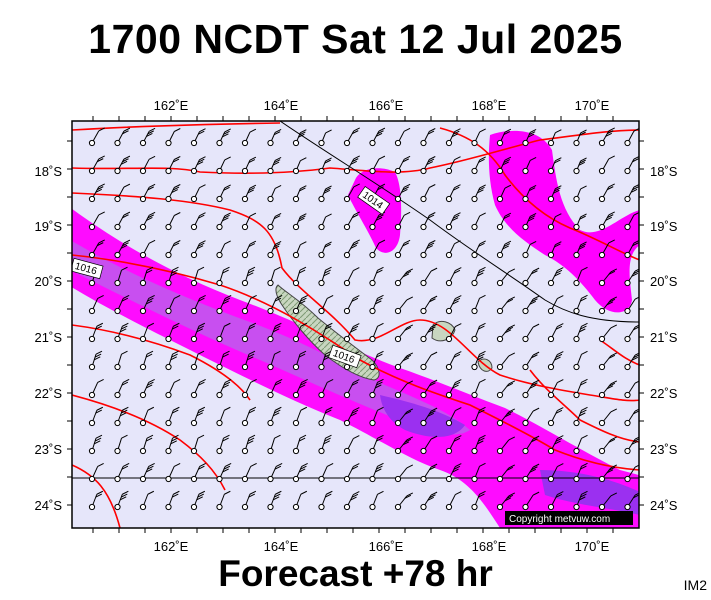 The width and height of the screenshot is (711, 600). I want to click on lat-label-right-22: 22˚S, so click(664, 393).